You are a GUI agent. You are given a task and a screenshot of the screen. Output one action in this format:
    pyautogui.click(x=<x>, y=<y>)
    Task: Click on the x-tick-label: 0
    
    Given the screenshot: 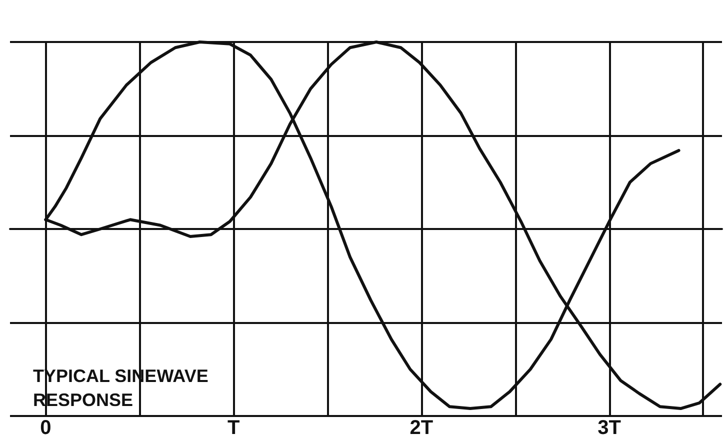 What is the action you would take?
    pyautogui.click(x=46, y=427)
    